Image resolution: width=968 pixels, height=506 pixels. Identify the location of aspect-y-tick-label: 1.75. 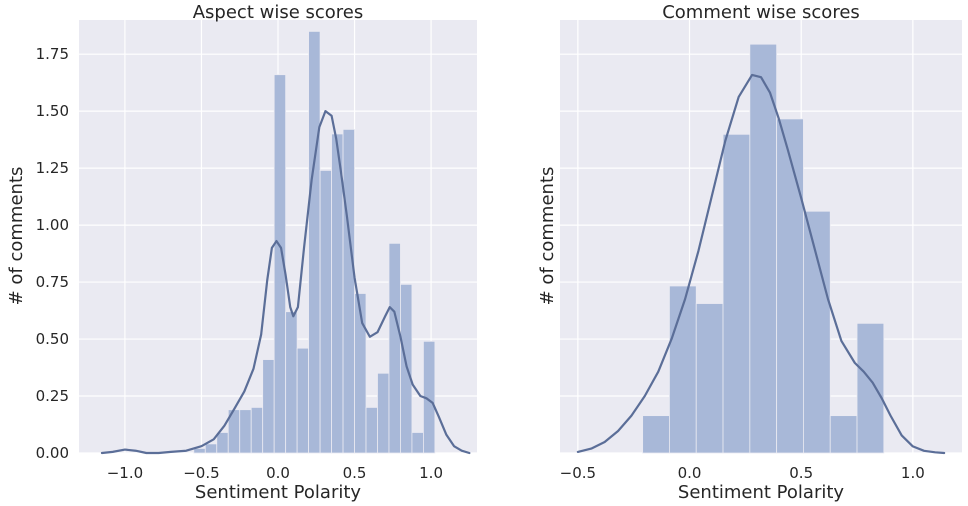
(52, 54).